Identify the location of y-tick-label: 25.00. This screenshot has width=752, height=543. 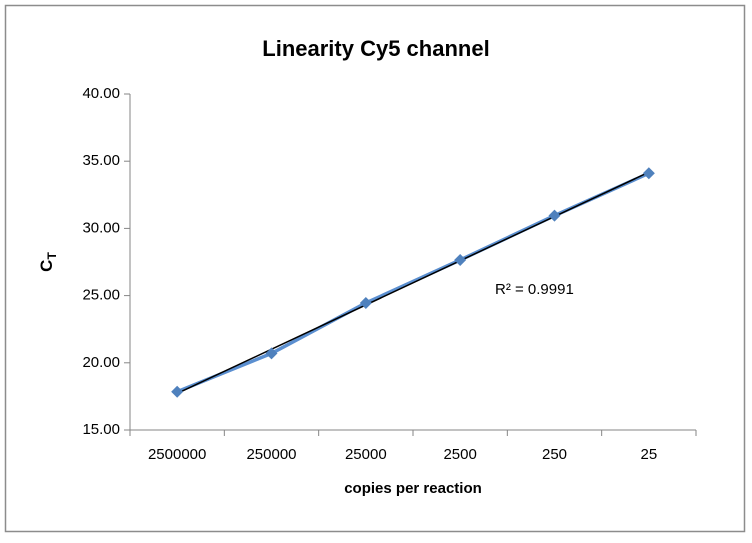
(101, 295).